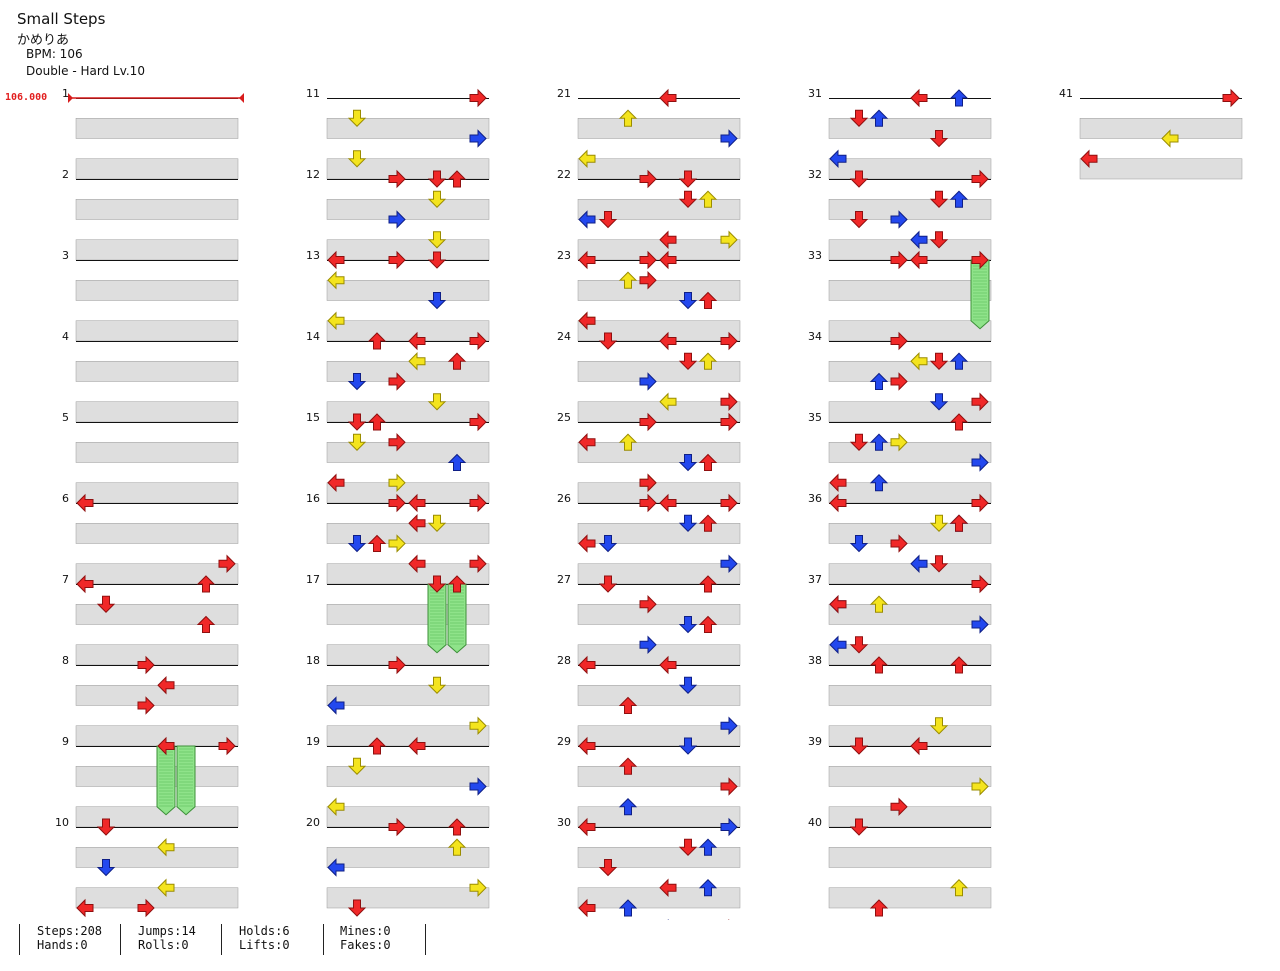 This screenshot has width=1280, height=971. Describe the element at coordinates (65, 336) in the screenshot. I see `measure-number: 4` at that location.